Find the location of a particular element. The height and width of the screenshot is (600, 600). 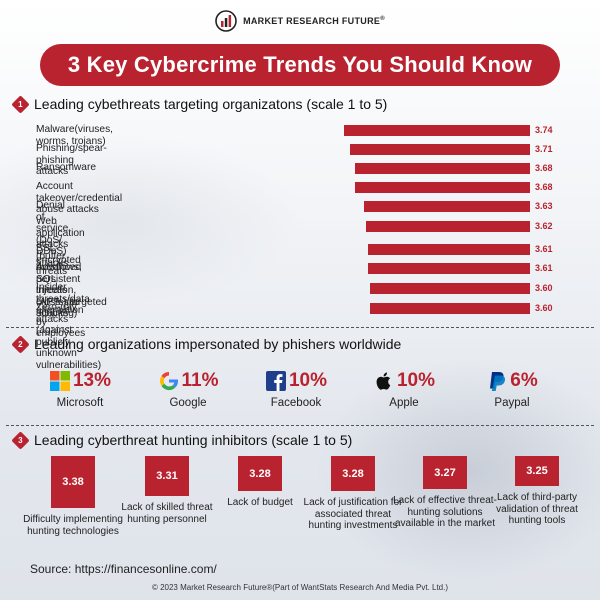

org-percentage: 13% is located at coordinates (92, 380).